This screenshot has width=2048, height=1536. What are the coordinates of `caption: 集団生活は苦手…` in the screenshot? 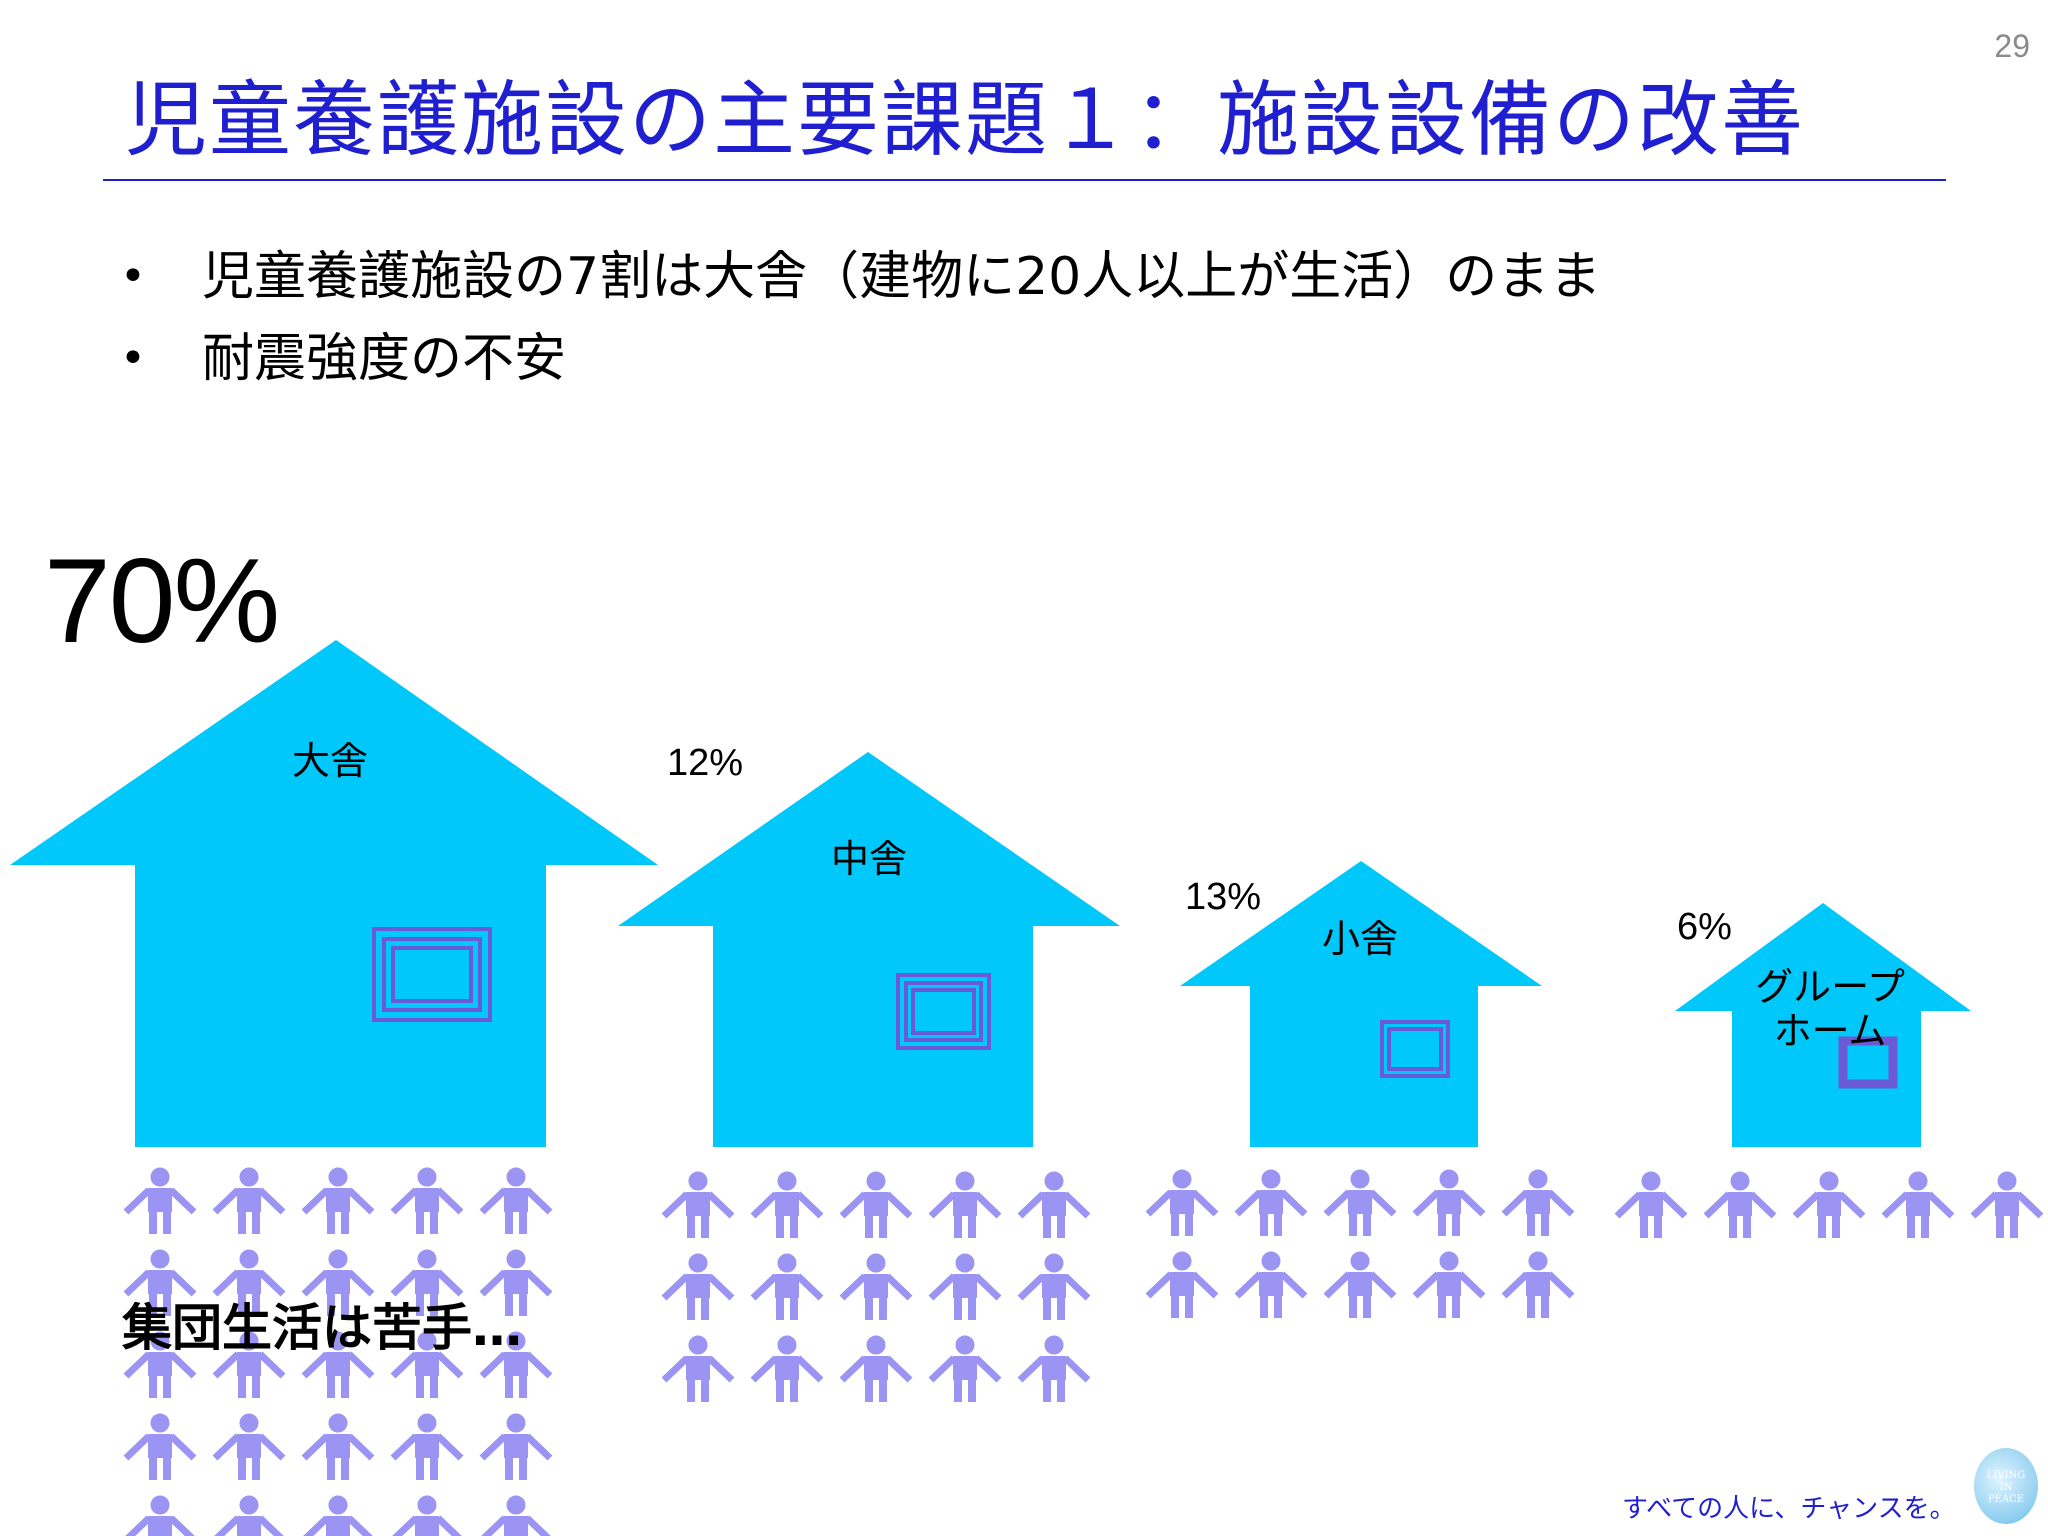 It's located at (322, 1328).